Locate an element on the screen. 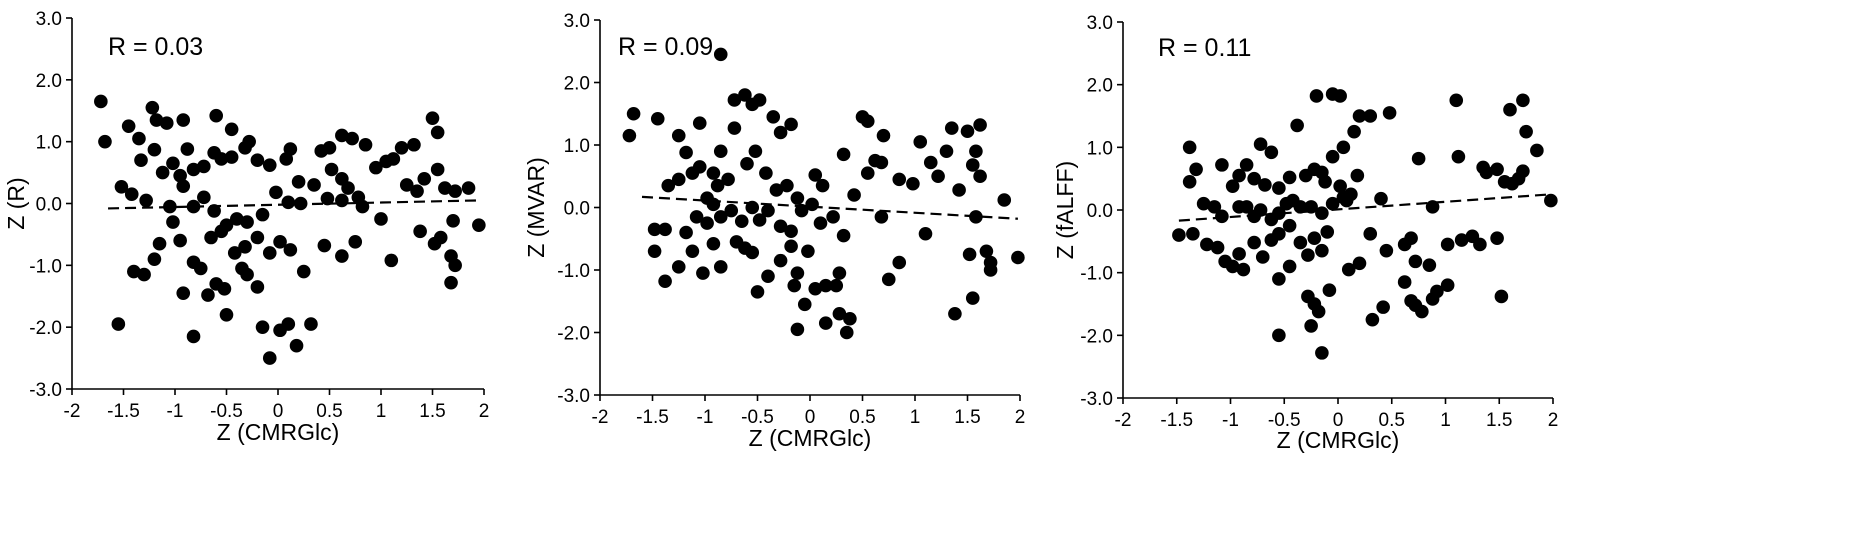 The width and height of the screenshot is (1850, 545). x-tick-label: -1 is located at coordinates (175, 411).